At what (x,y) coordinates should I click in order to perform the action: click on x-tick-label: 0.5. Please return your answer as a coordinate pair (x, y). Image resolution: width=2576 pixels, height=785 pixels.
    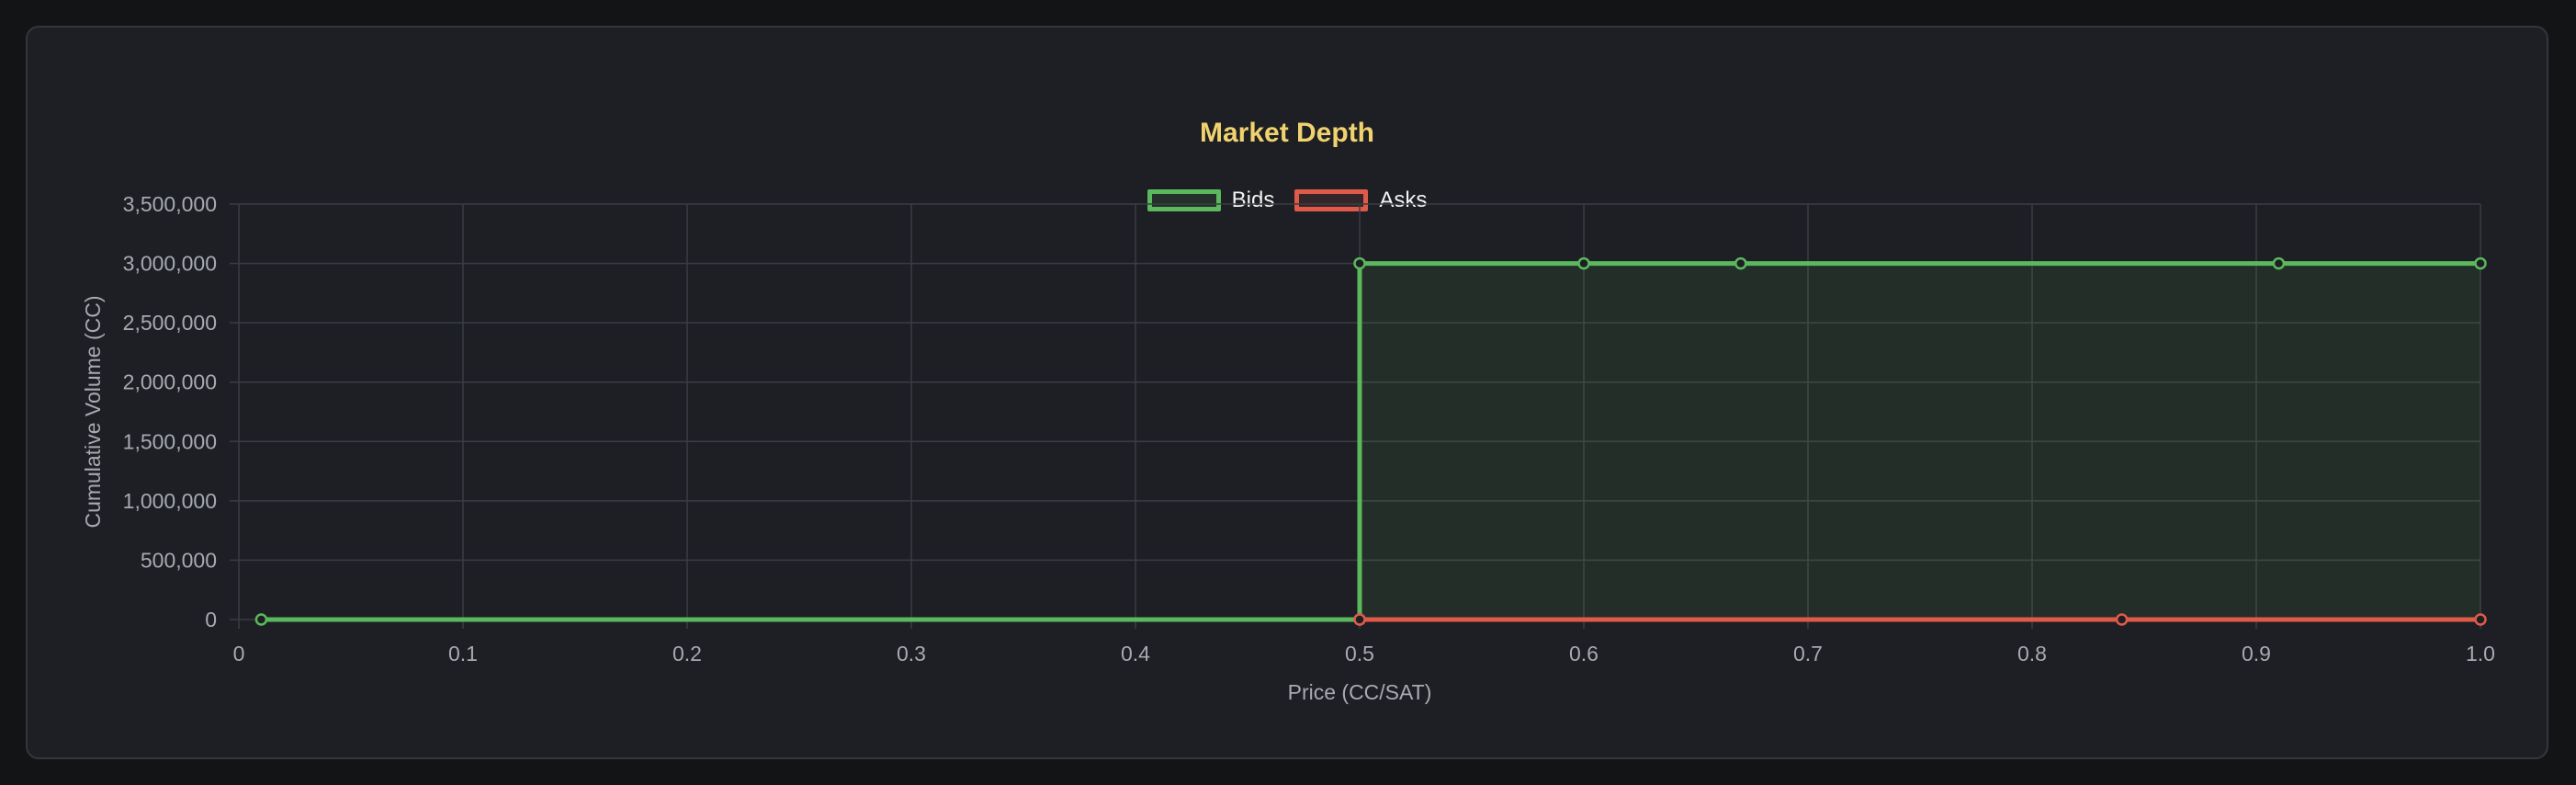
    Looking at the image, I should click on (1359, 654).